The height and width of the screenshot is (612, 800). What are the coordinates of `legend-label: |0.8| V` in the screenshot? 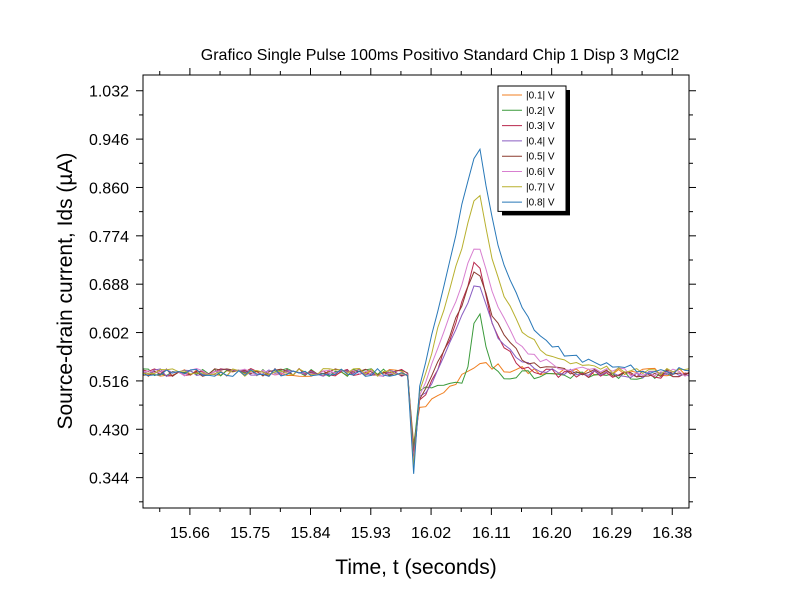 It's located at (540, 203).